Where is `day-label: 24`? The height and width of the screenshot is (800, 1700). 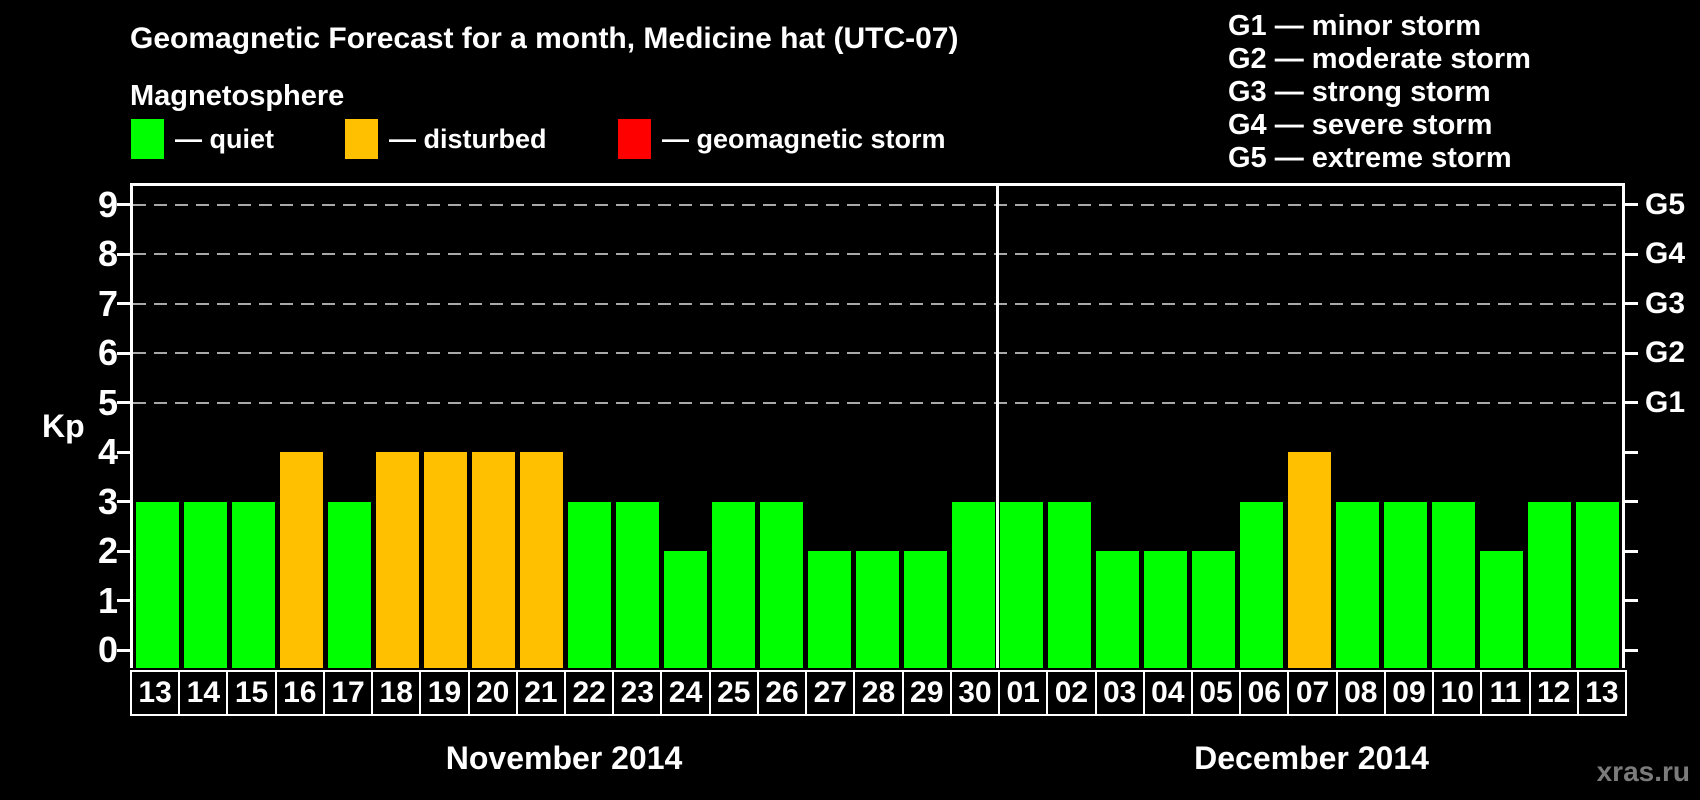
day-label: 24 is located at coordinates (685, 693).